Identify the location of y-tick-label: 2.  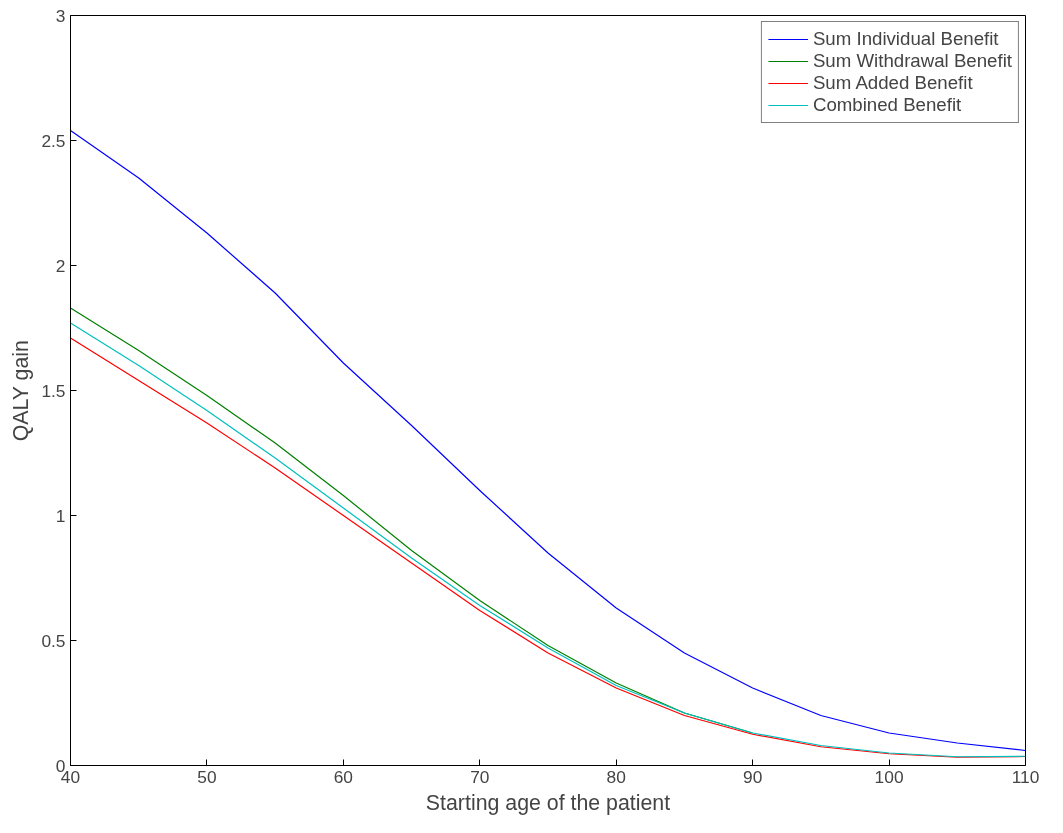
(60, 265).